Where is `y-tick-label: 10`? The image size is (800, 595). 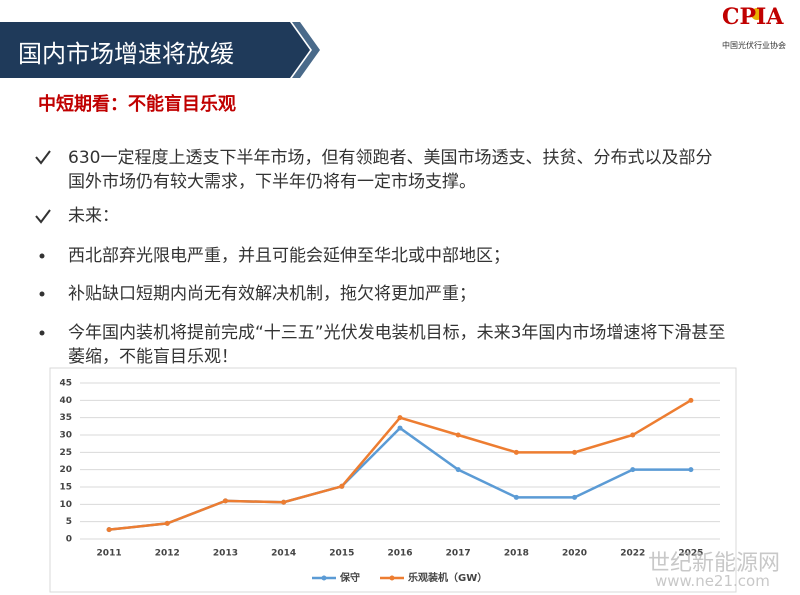
y-tick-label: 10 is located at coordinates (65, 505).